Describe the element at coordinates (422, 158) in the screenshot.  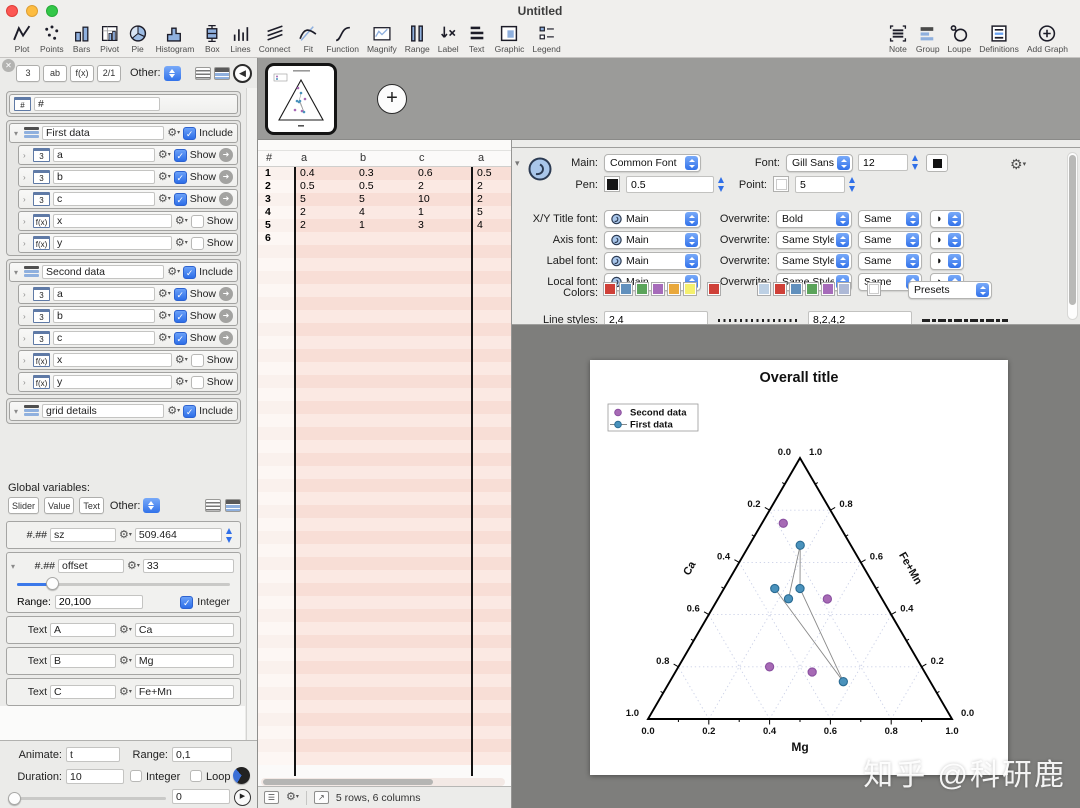
I see `table-column-header: c` at that location.